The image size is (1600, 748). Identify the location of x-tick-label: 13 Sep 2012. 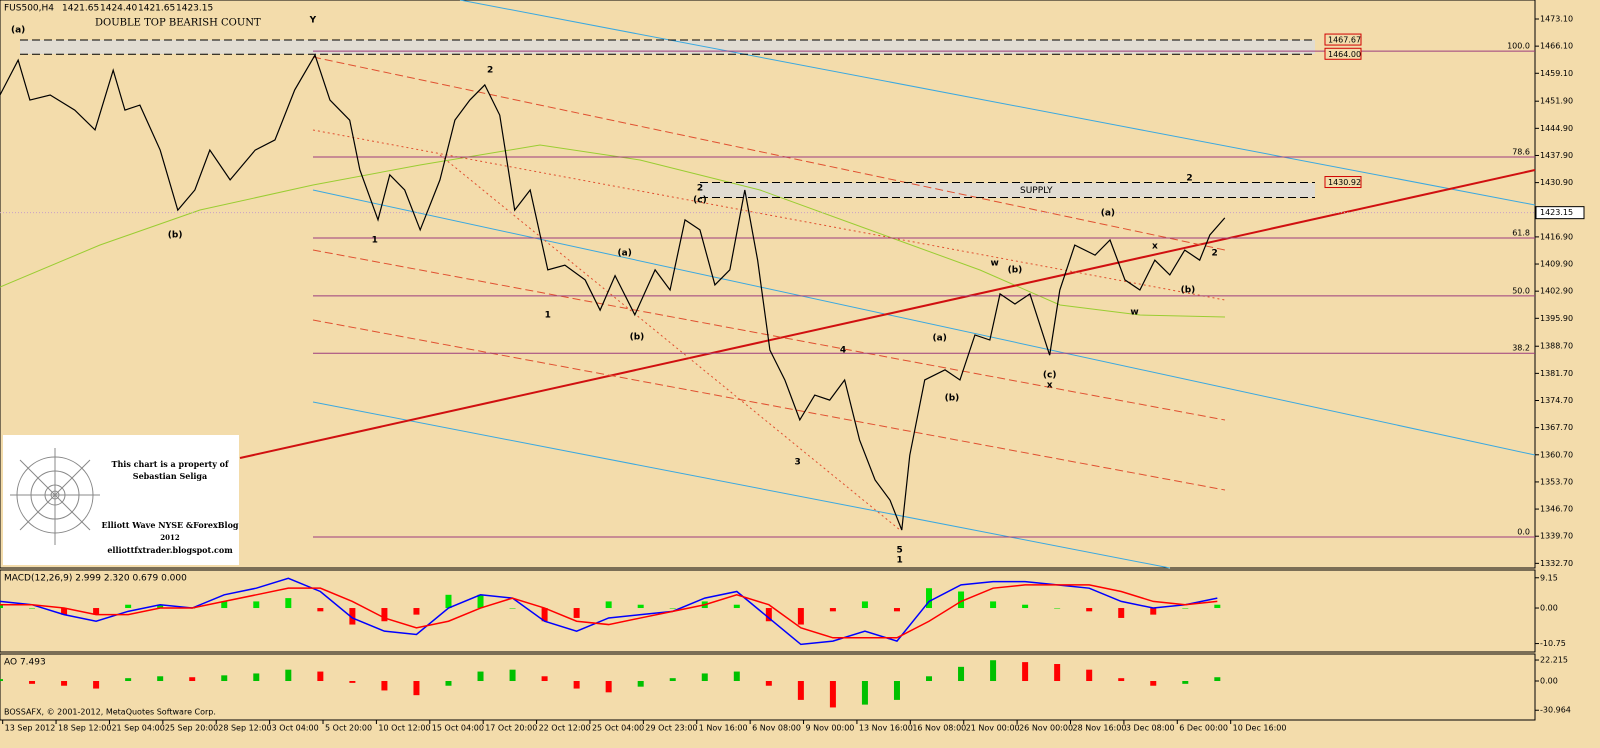
(30, 728).